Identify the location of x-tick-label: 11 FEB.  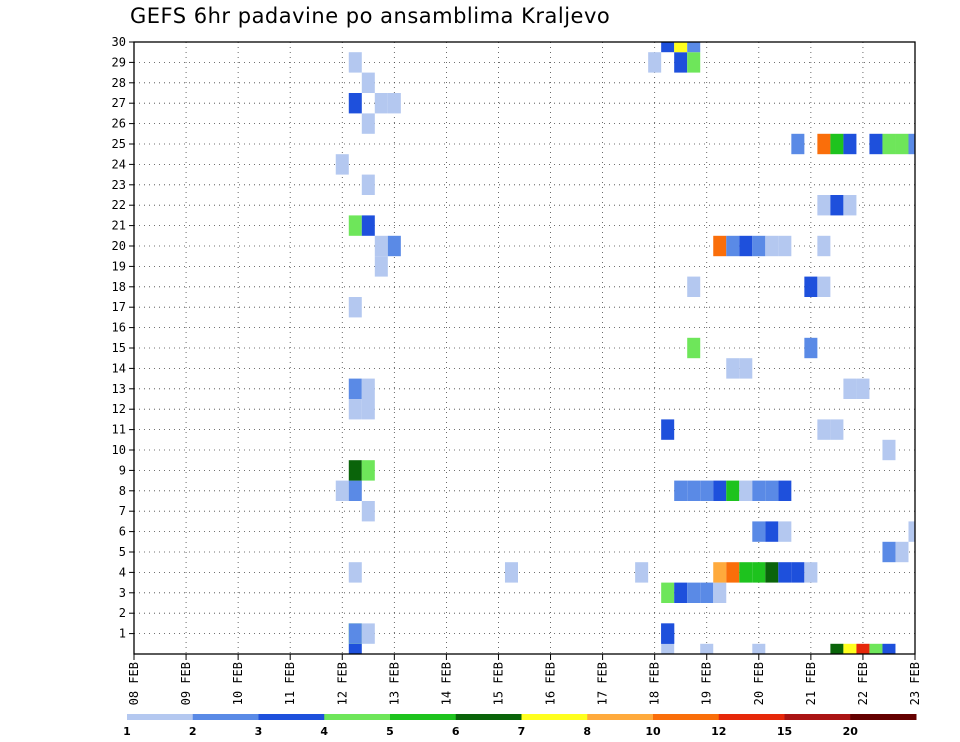
(290, 683).